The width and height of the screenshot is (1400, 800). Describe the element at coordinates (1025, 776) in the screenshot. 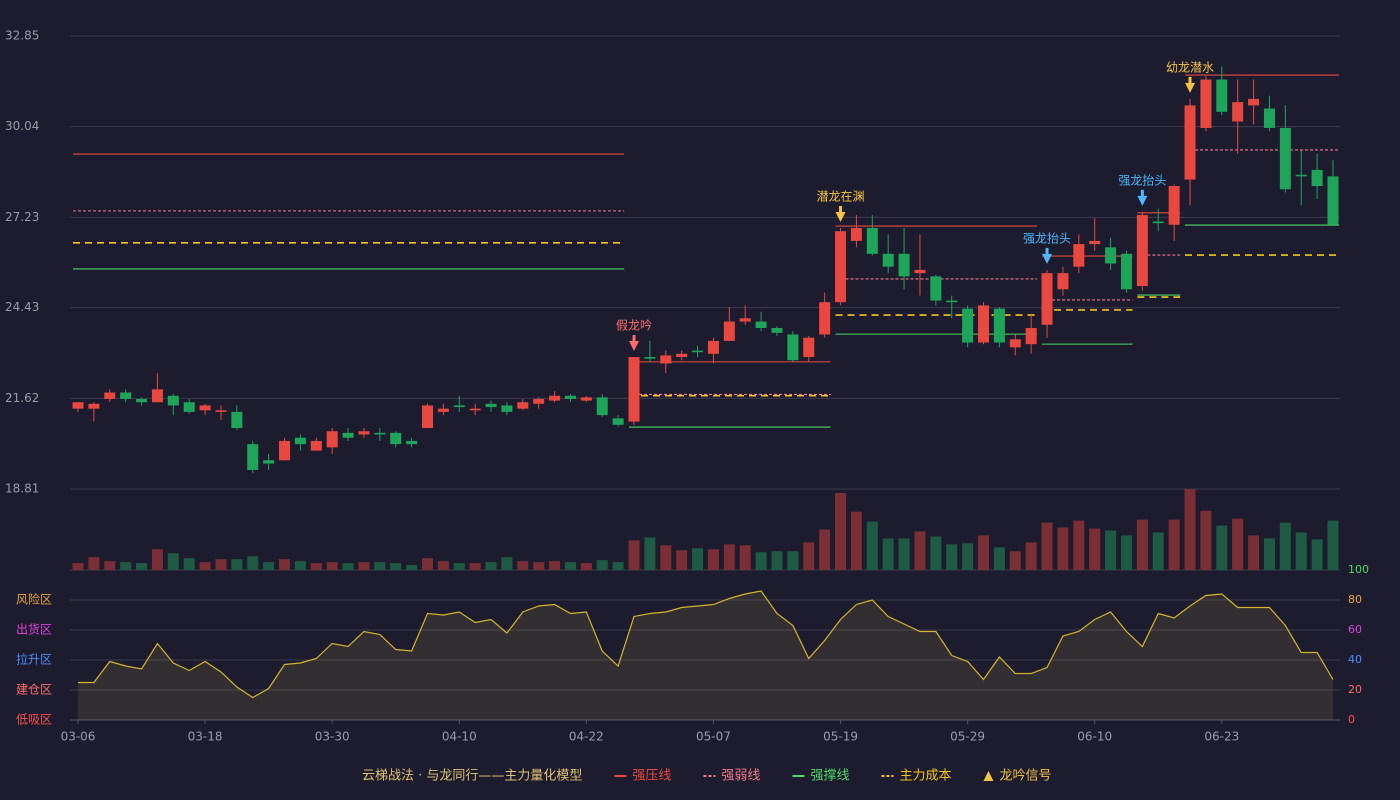

I see `legend-label: 龙吟信号` at that location.